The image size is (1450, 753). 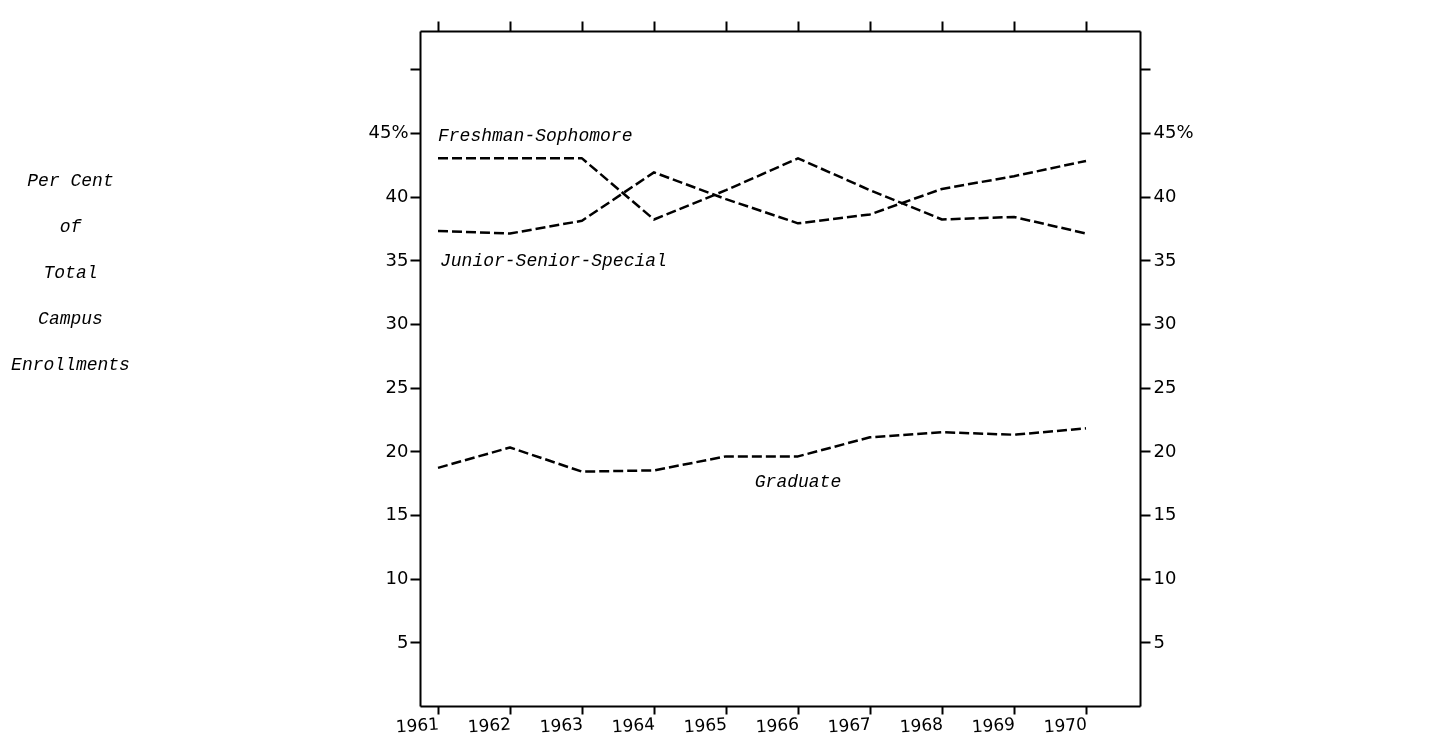 I want to click on y-tick-label: 10, so click(x=397, y=578).